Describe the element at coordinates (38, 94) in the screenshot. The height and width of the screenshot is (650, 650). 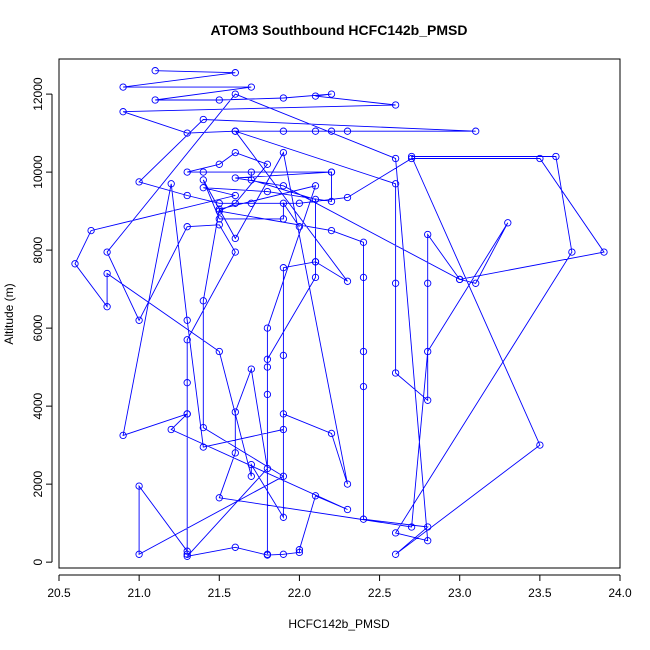
I see `y-tick-label: 12000` at that location.